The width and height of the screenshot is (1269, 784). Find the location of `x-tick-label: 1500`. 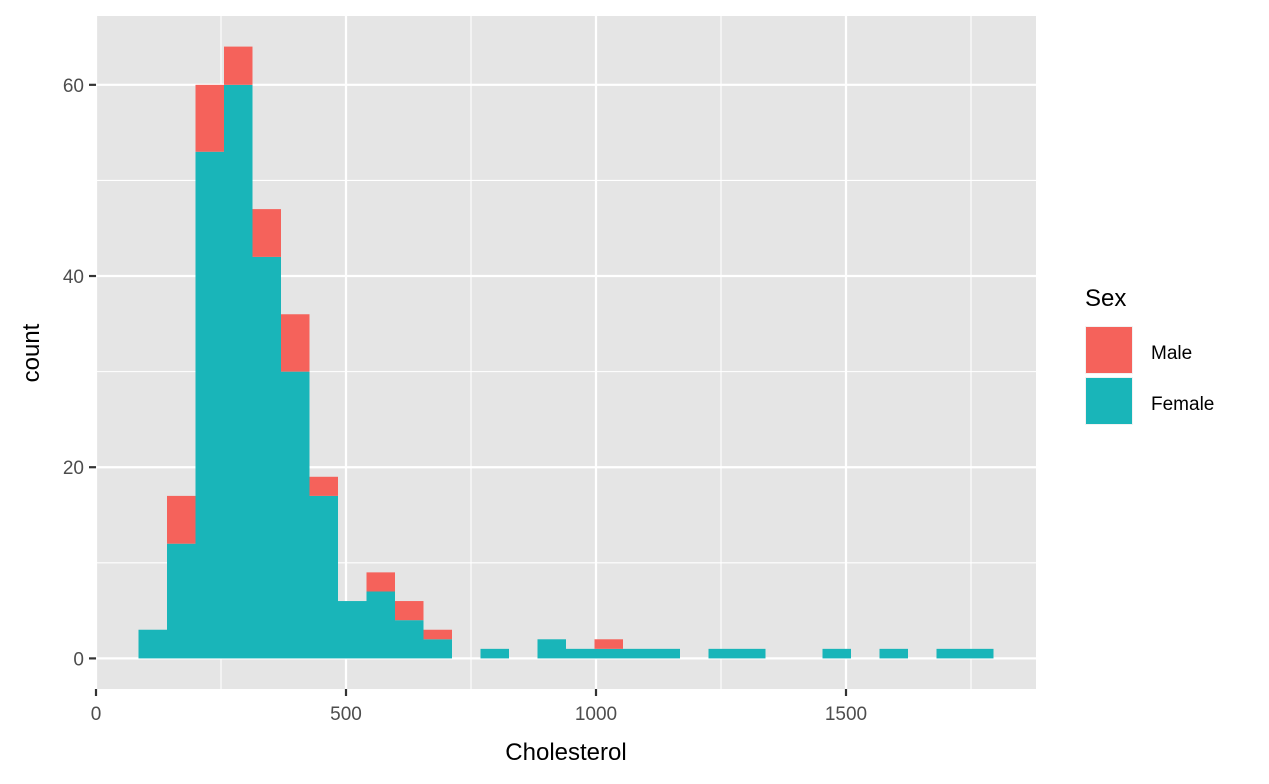

x-tick-label: 1500 is located at coordinates (846, 714).